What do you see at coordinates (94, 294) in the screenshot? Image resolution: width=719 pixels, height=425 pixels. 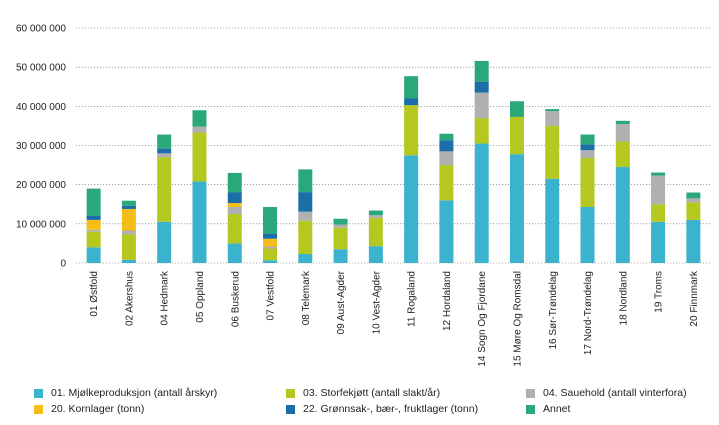 I see `x-category-label: 01 Østfold` at bounding box center [94, 294].